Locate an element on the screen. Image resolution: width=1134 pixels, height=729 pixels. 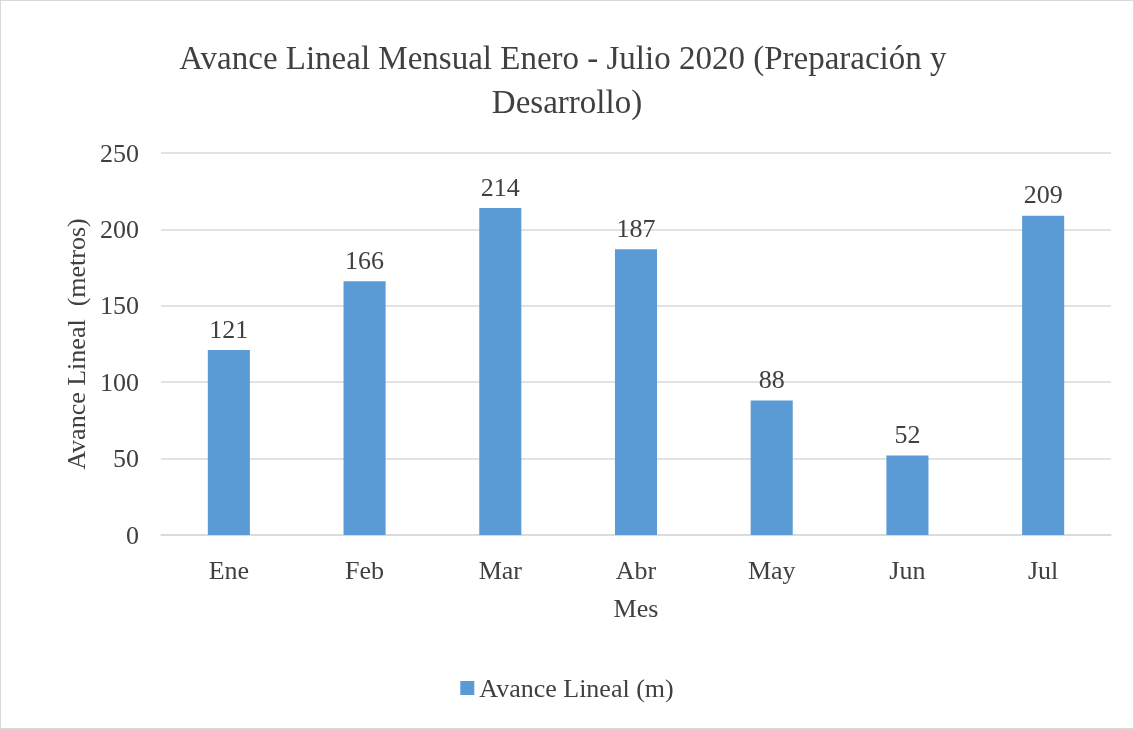
legend-label: Avance Lineal (m) is located at coordinates (576, 688).